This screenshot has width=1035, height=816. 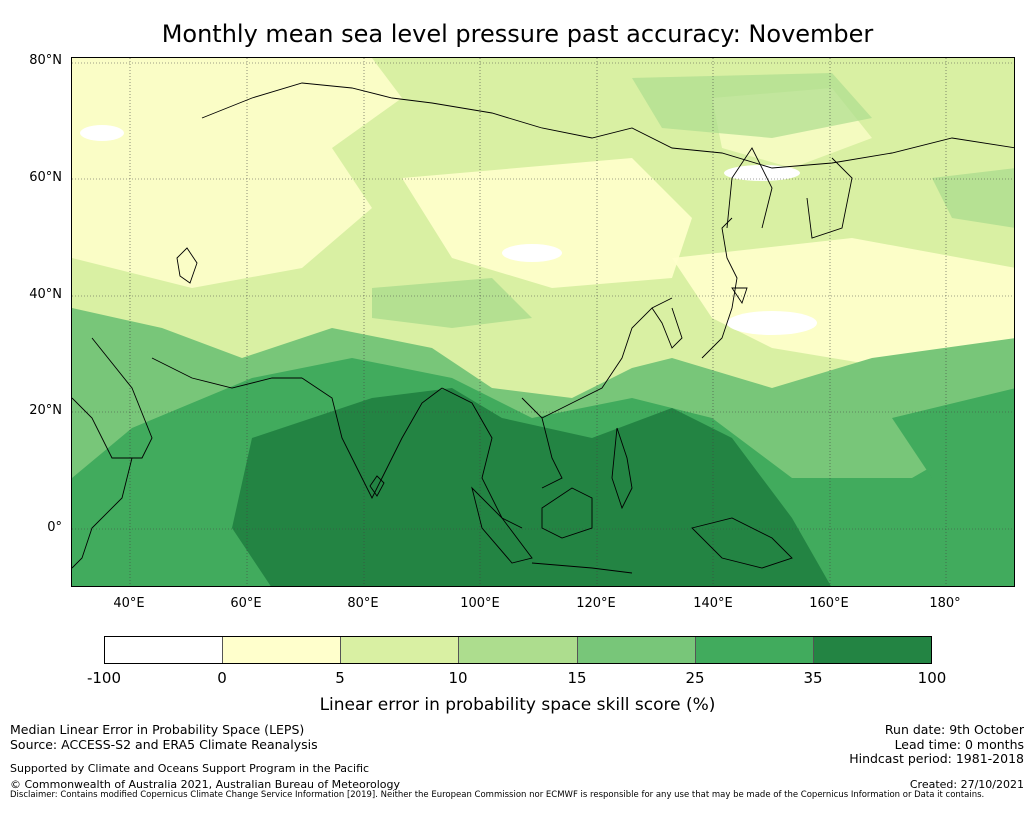 I want to click on footer-lead-time: Lead time: 0 months, so click(x=959, y=744).